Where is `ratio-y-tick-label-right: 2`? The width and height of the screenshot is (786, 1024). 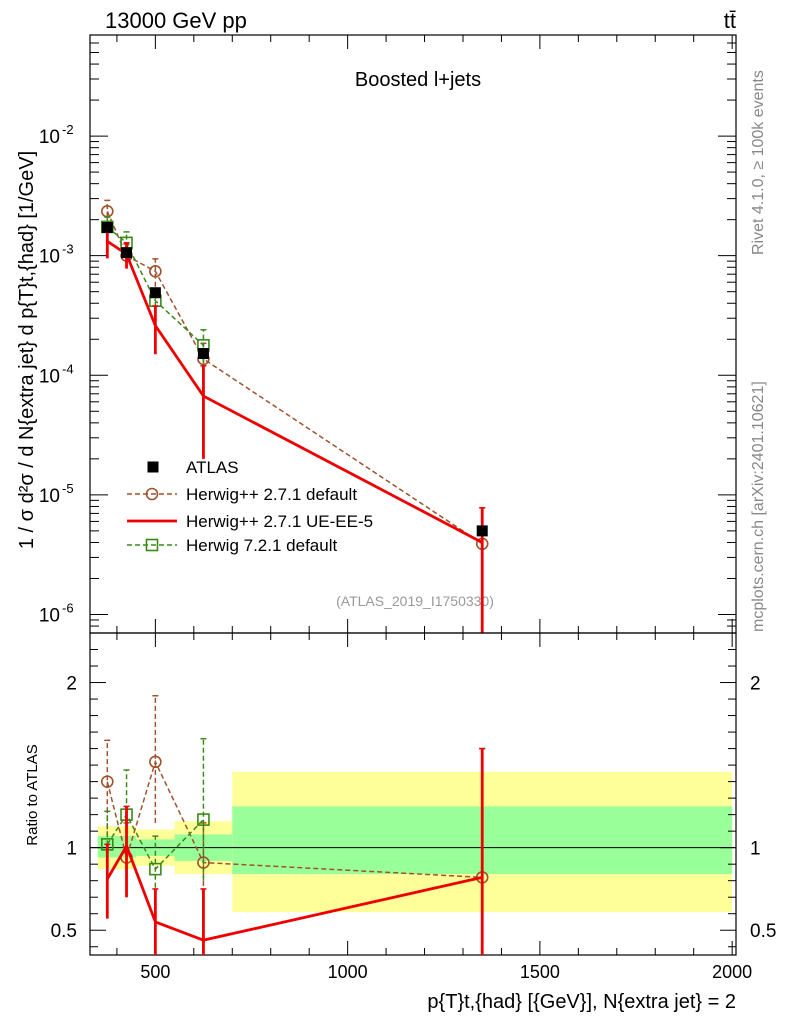
ratio-y-tick-label-right: 2 is located at coordinates (755, 684).